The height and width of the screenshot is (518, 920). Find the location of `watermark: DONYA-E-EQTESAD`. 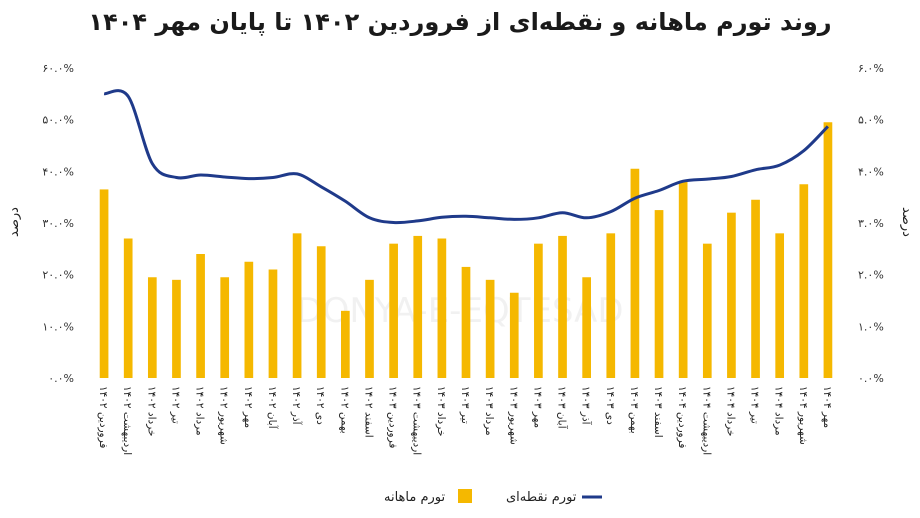

watermark: DONYA-E-EQTESAD is located at coordinates (459, 311).